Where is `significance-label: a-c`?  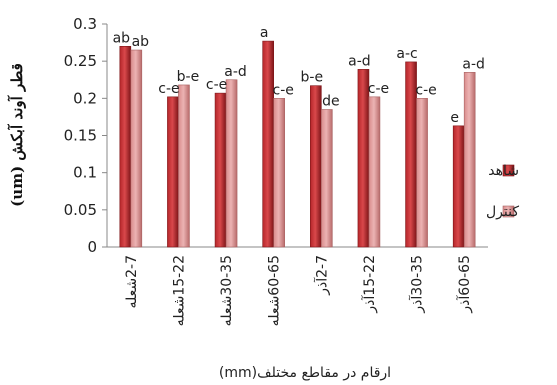 significance-label: a-c is located at coordinates (406, 54).